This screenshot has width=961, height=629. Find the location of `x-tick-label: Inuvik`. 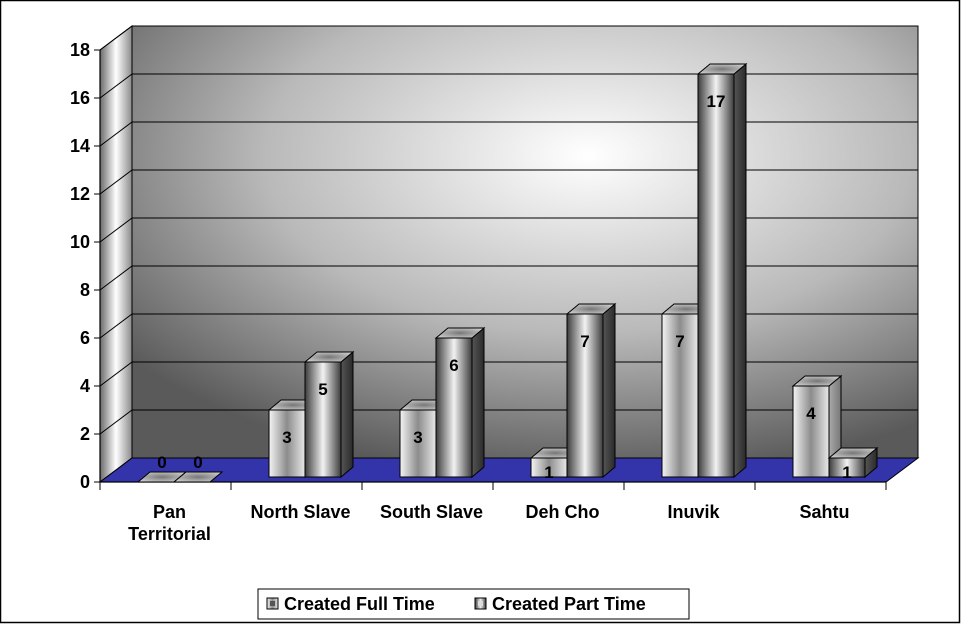

x-tick-label: Inuvik is located at coordinates (693, 512).